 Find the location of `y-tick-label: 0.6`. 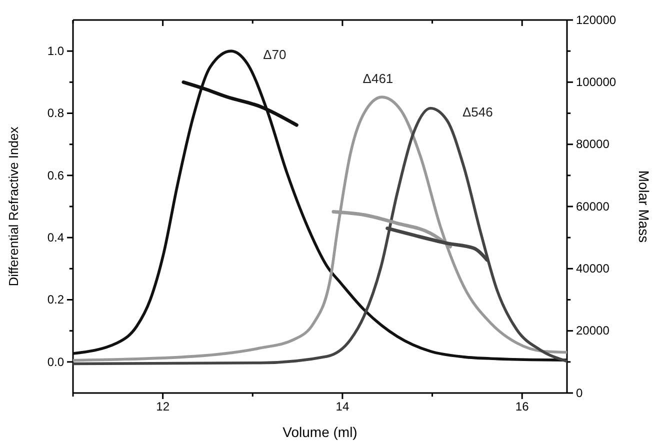

y-tick-label: 0.6 is located at coordinates (55, 175).